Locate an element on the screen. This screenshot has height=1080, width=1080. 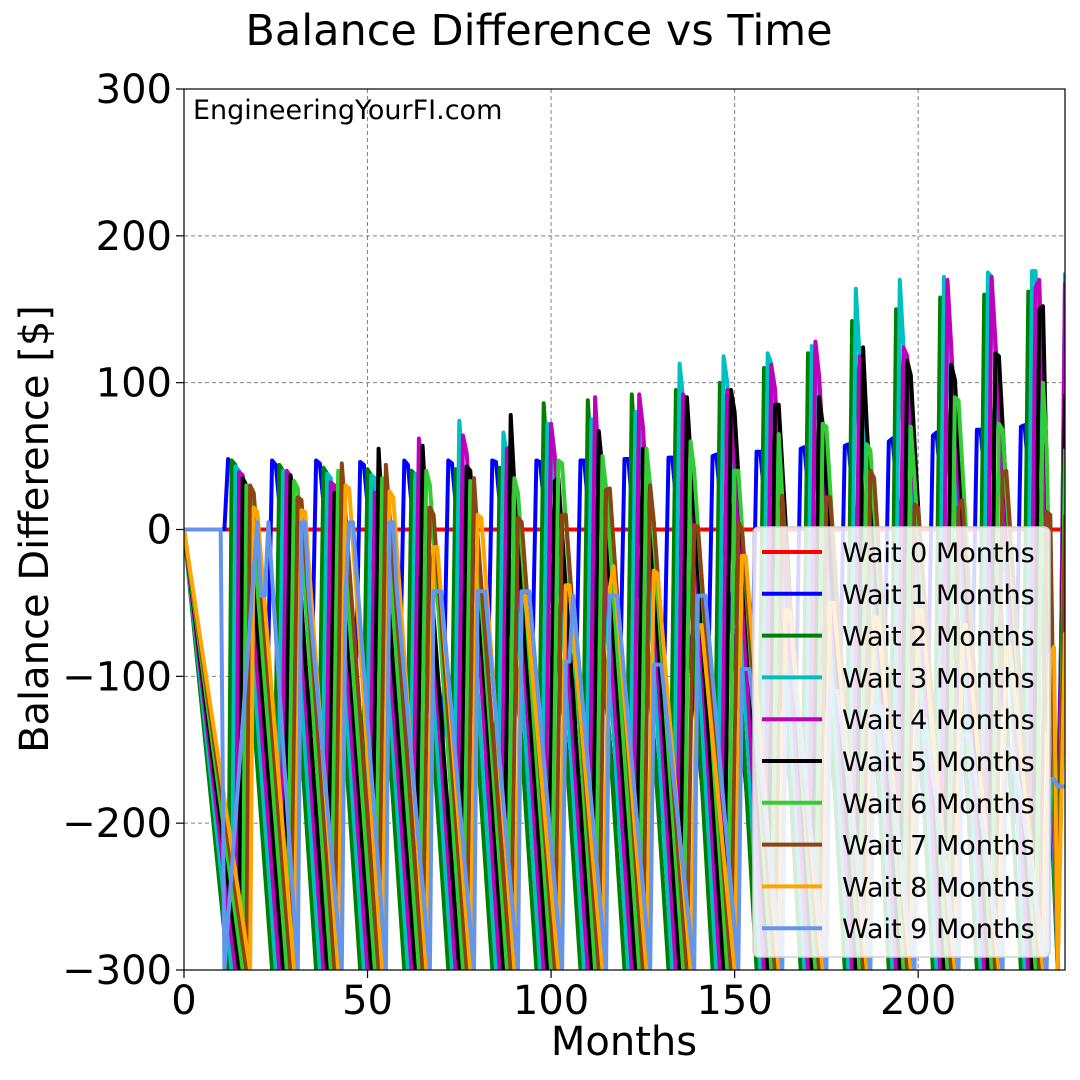
y-tick-label: −300 is located at coordinates (117, 971).